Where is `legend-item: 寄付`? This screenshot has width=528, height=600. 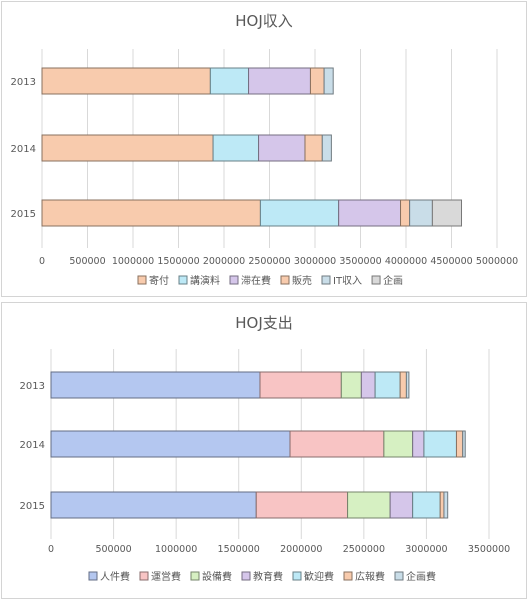 legend-item: 寄付 is located at coordinates (153, 280).